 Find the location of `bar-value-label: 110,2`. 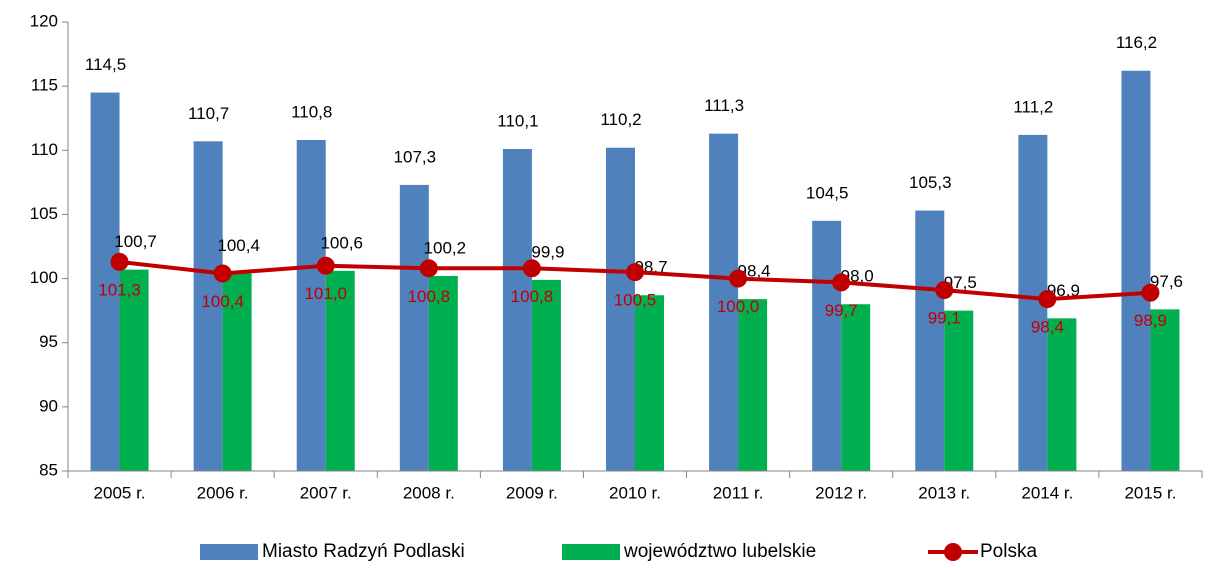

bar-value-label: 110,2 is located at coordinates (620, 119).